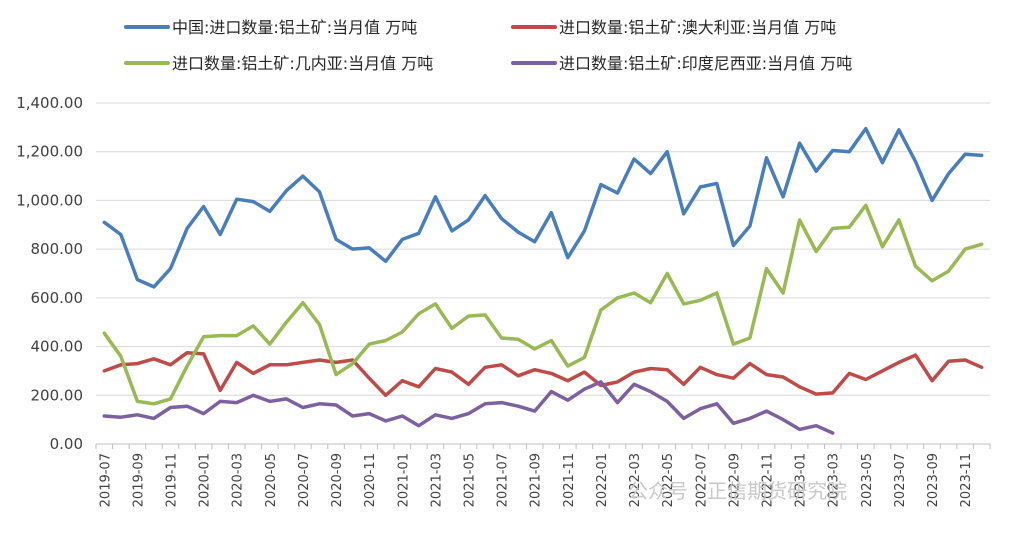  Describe the element at coordinates (271, 480) in the screenshot. I see `x-tick-label: 2020-05` at that location.